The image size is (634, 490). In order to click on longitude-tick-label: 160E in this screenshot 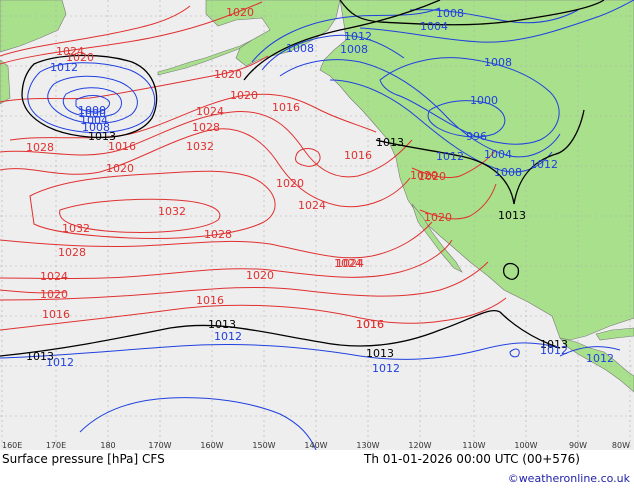, I will do `click(12, 445)`.